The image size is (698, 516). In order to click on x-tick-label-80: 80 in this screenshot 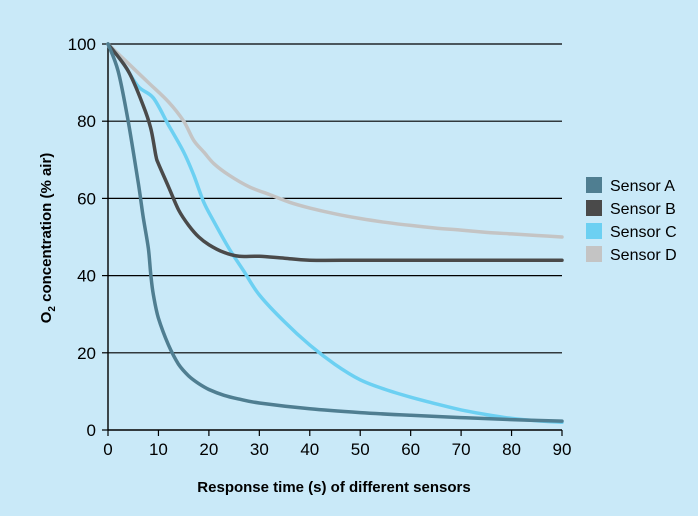, I will do `click(511, 449)`.